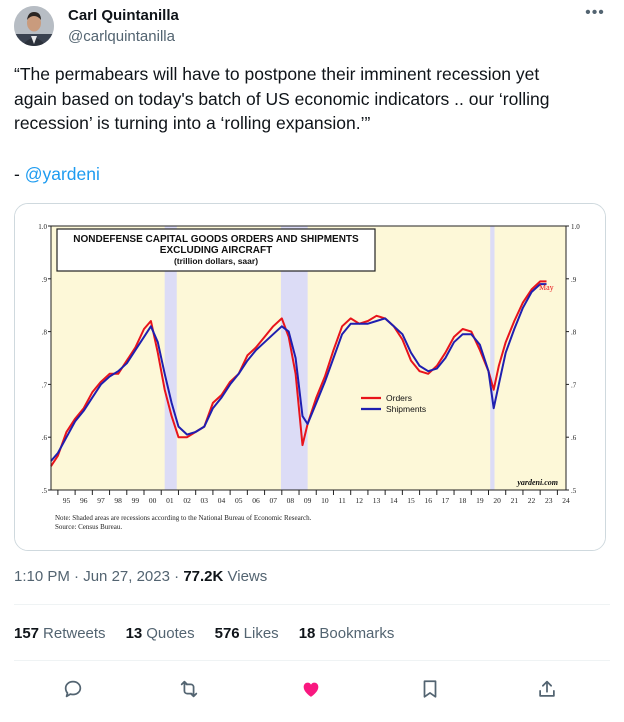  Describe the element at coordinates (575, 227) in the screenshot. I see `y-tick-label-right: 1.0` at that location.